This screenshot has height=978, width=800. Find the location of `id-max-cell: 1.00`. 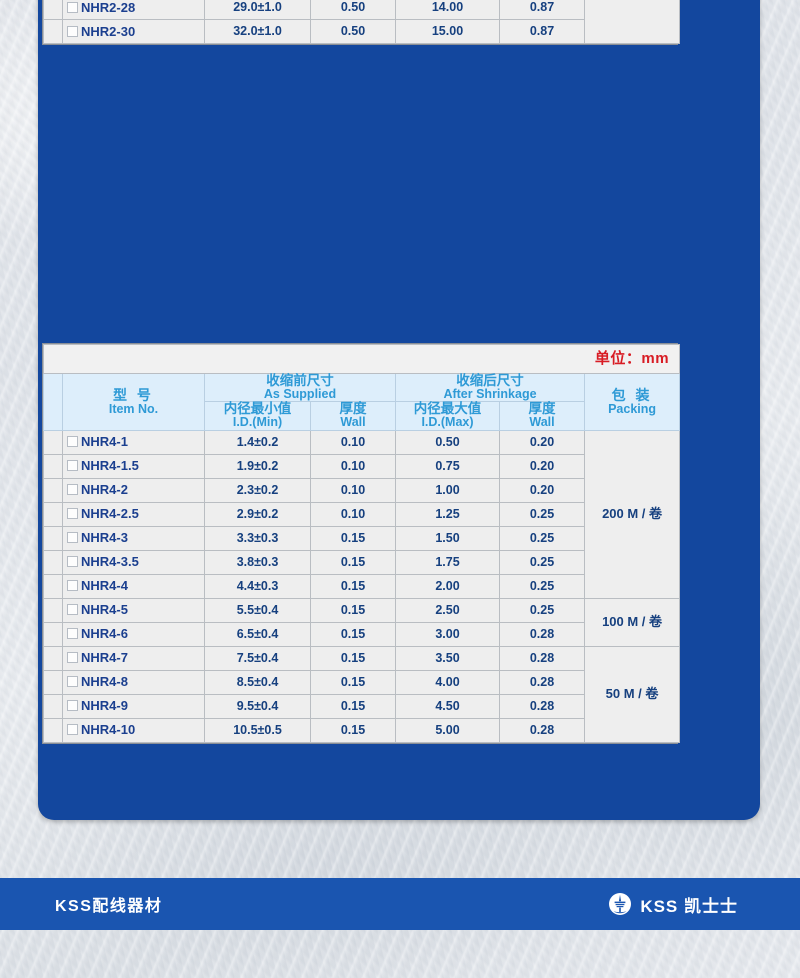

id-max-cell: 1.00 is located at coordinates (447, 490).